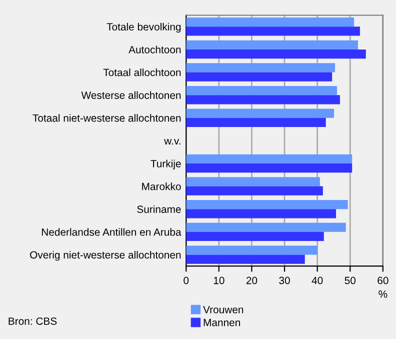  Describe the element at coordinates (112, 232) in the screenshot. I see `y-tick-label: Nederlandse Antillen en Aruba` at that location.